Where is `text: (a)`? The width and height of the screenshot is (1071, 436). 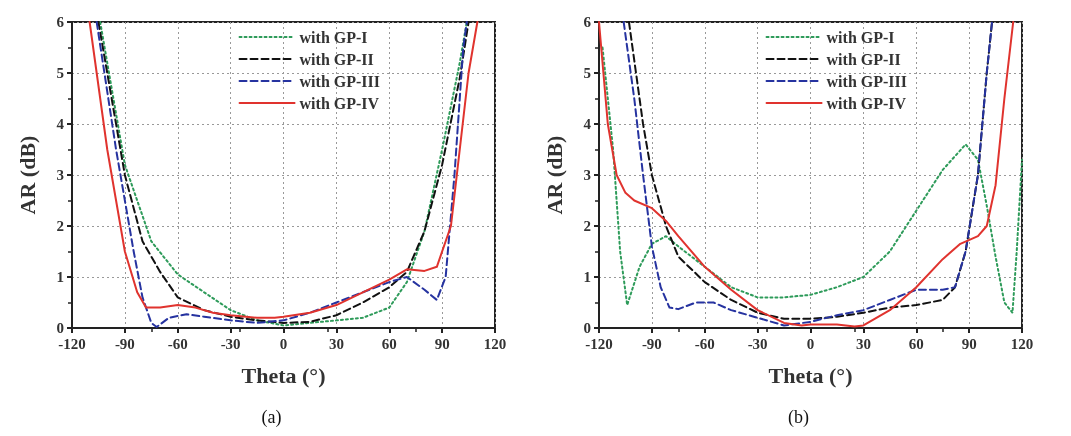 text: (a) is located at coordinates (271, 417).